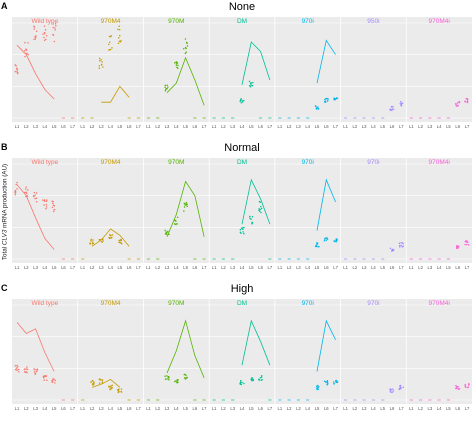 Image resolution: width=474 pixels, height=424 pixels. I want to click on facet-label: 970M4i, so click(438, 21).